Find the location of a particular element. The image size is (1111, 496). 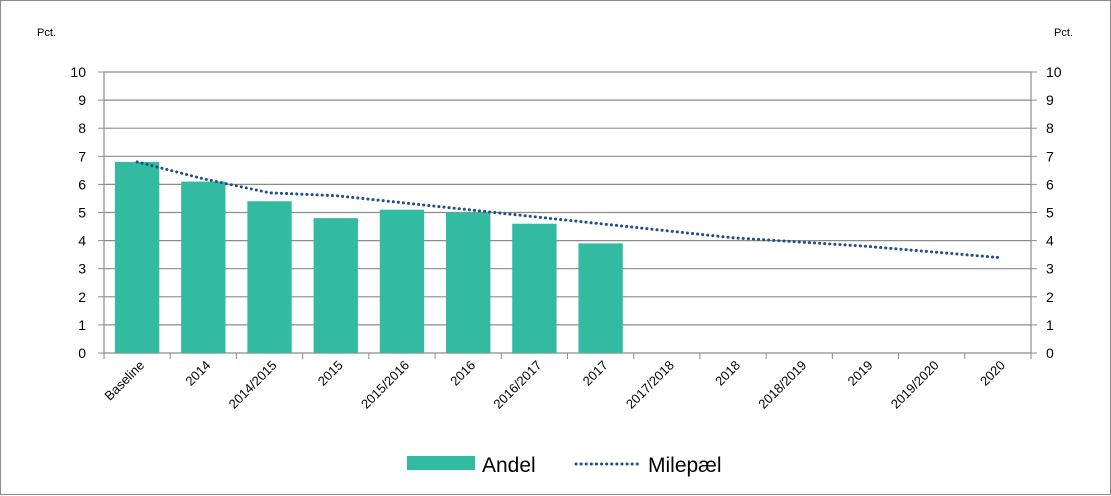

x-tick-label: 2020 is located at coordinates (992, 373).